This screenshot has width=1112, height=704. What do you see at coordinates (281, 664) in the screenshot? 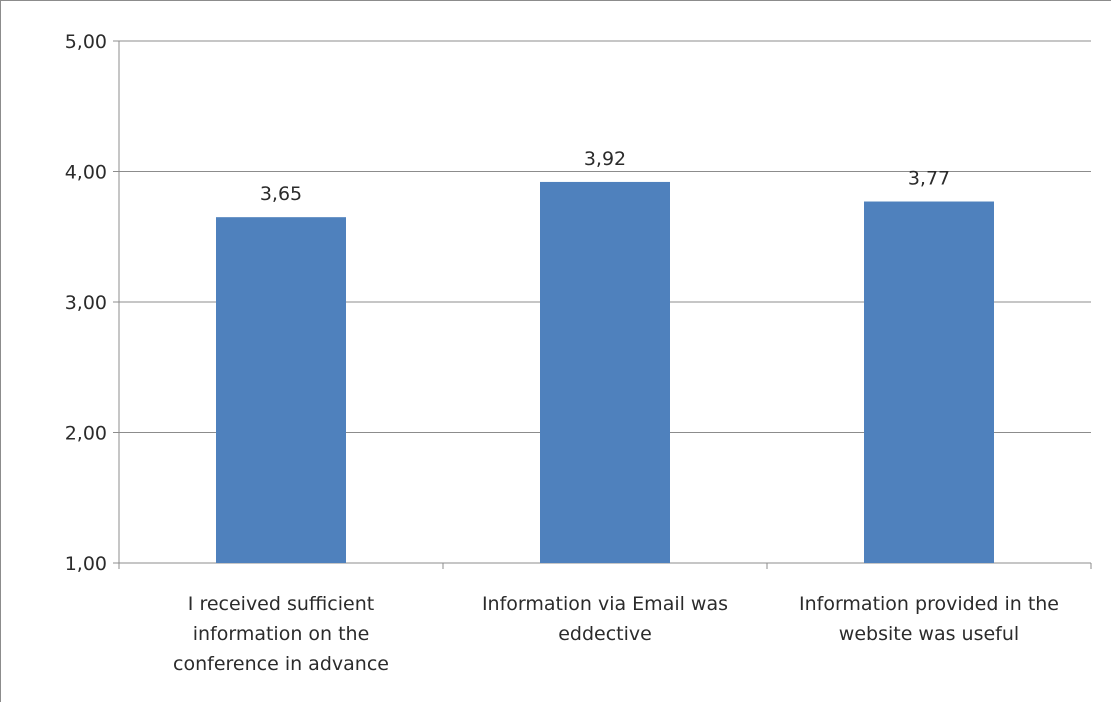
I see `x-category-label-line: conference in advance` at bounding box center [281, 664].